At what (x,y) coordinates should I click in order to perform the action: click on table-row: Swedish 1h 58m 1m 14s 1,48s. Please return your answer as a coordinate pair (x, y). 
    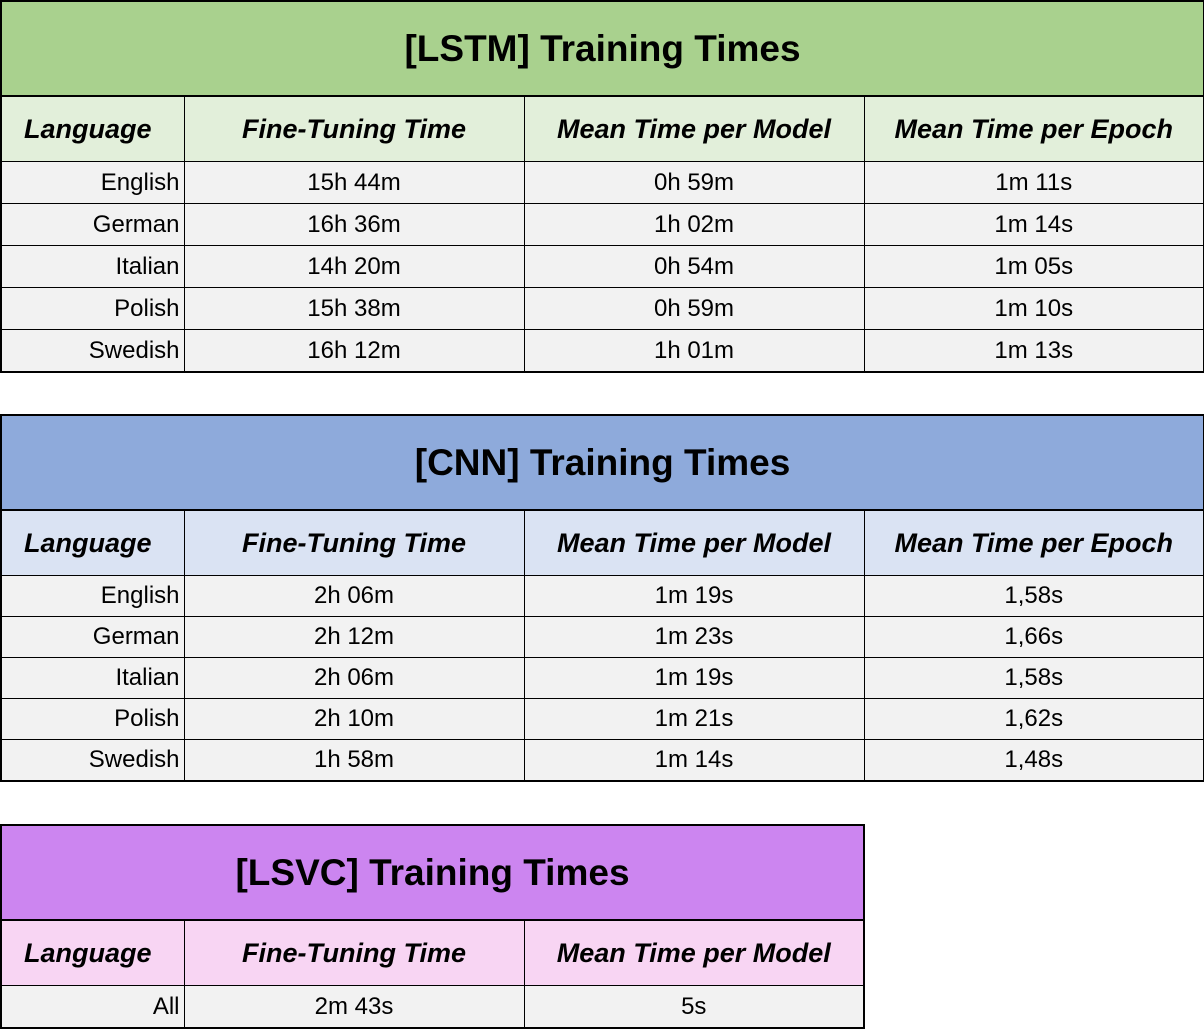
    Looking at the image, I should click on (602, 760).